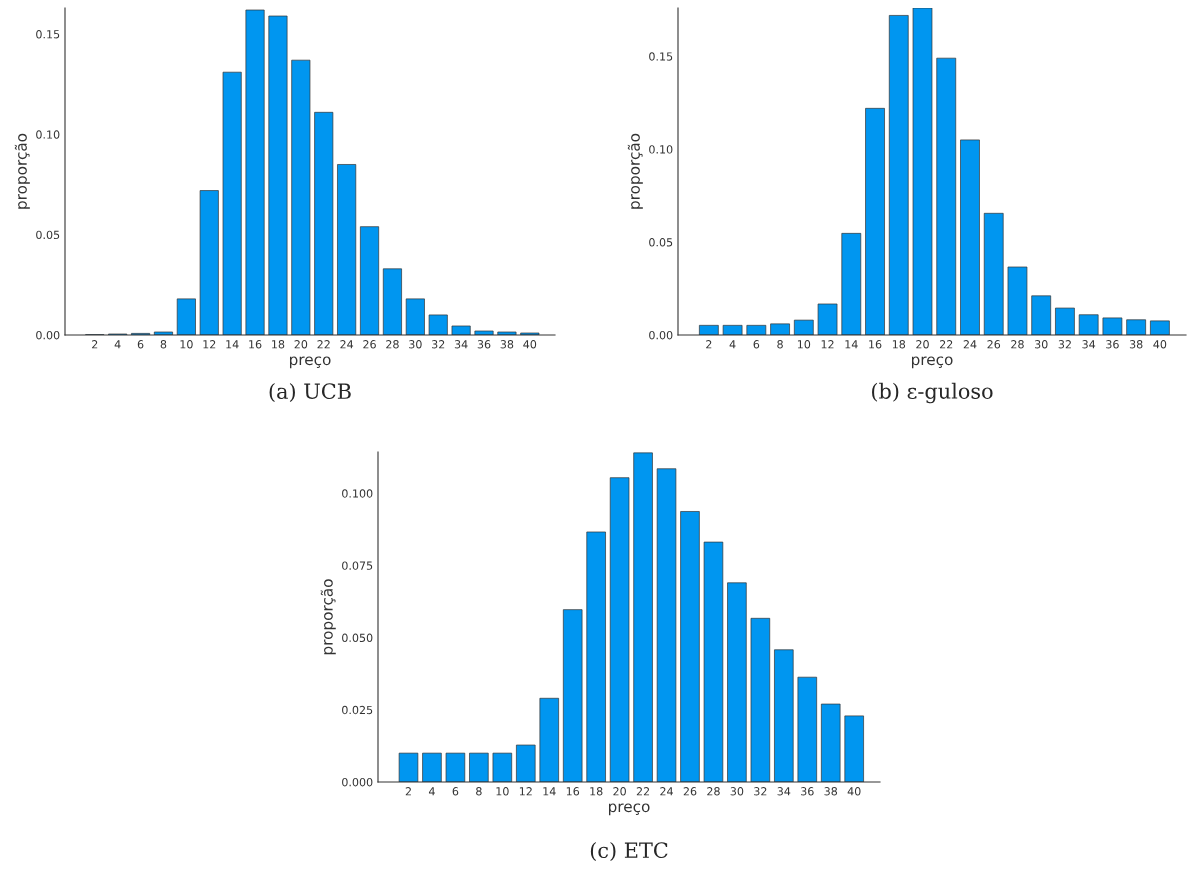 This screenshot has height=879, width=1188. I want to click on y-tick-label: 0.000, so click(357, 782).